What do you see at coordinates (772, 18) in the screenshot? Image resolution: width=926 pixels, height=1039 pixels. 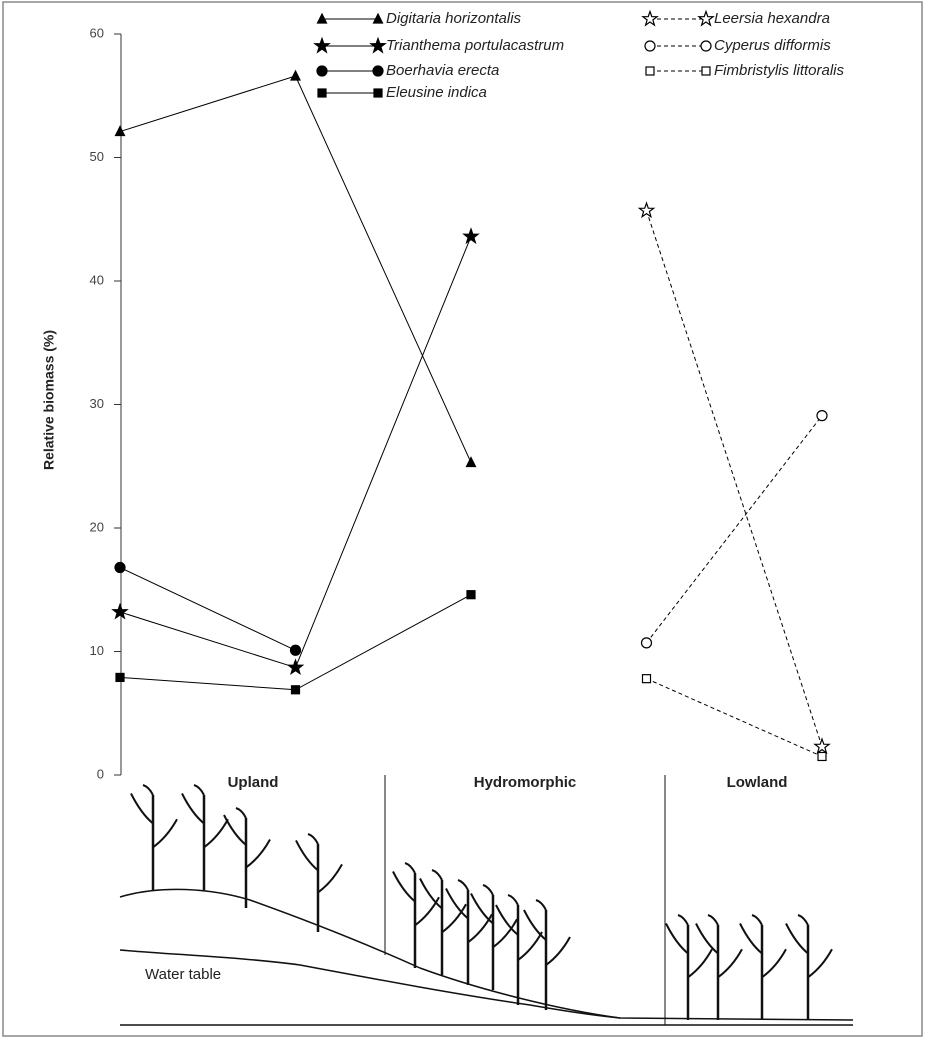 I see `legend-label: Leersia hexandra` at bounding box center [772, 18].